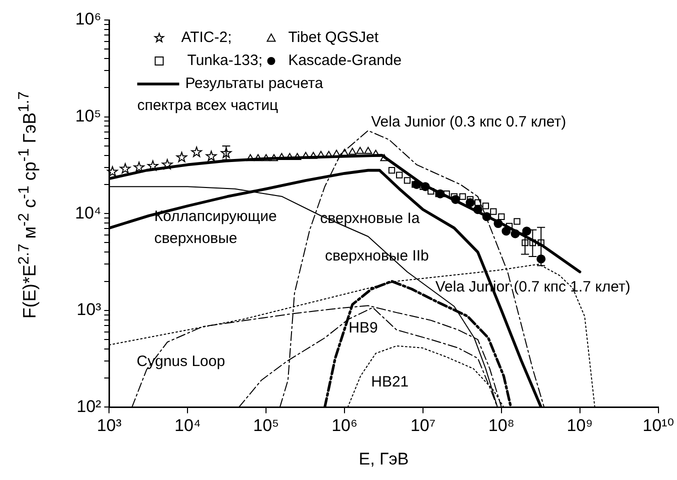 The width and height of the screenshot is (677, 480). Describe the element at coordinates (390, 382) in the screenshot. I see `annotation: HB21` at that location.